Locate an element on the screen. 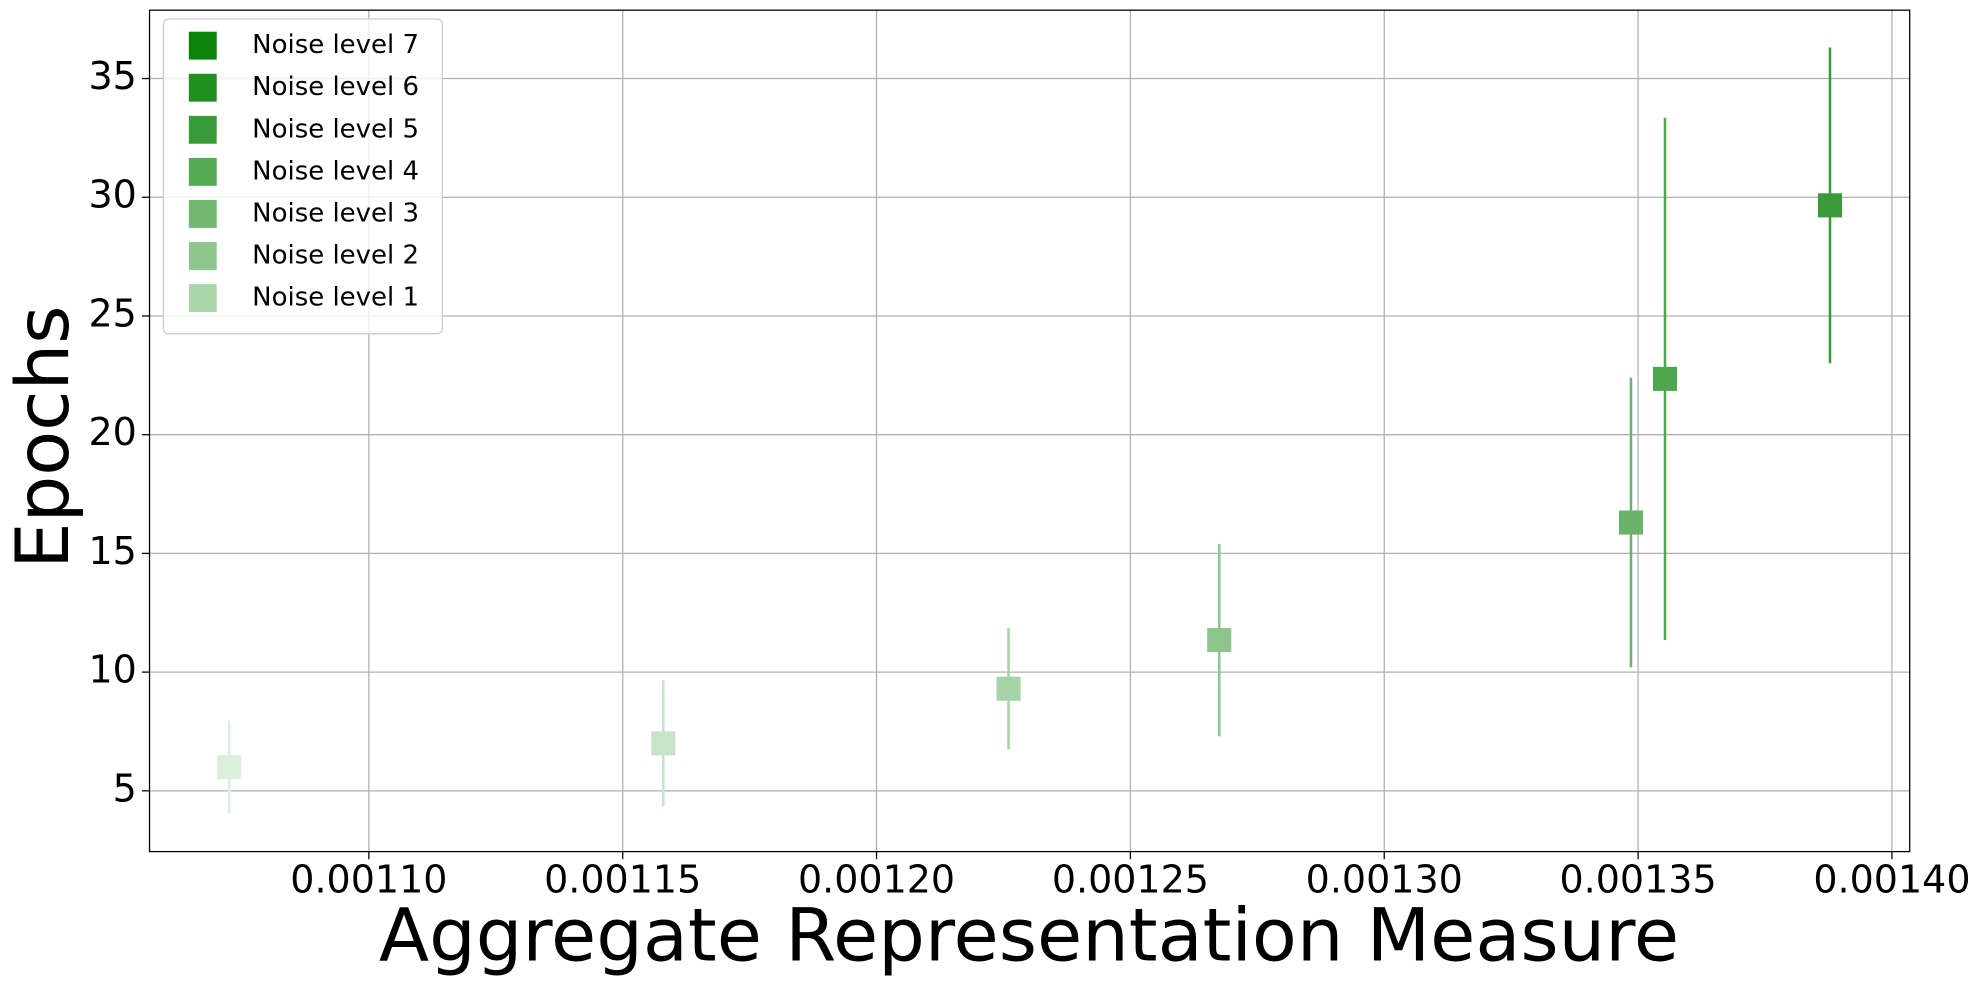 The image size is (1987, 989). x-tick-label: 0.00140 is located at coordinates (1891, 880).